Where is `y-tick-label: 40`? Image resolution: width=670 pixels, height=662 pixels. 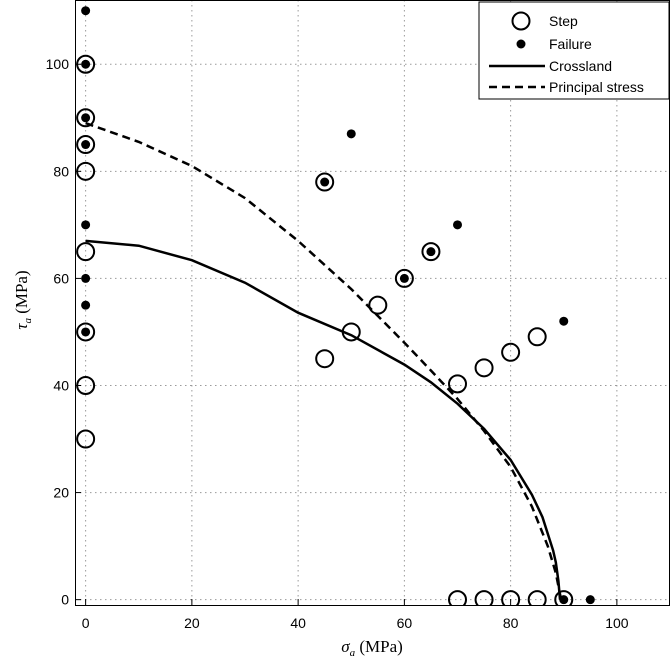 y-tick-label: 40 is located at coordinates (61, 385).